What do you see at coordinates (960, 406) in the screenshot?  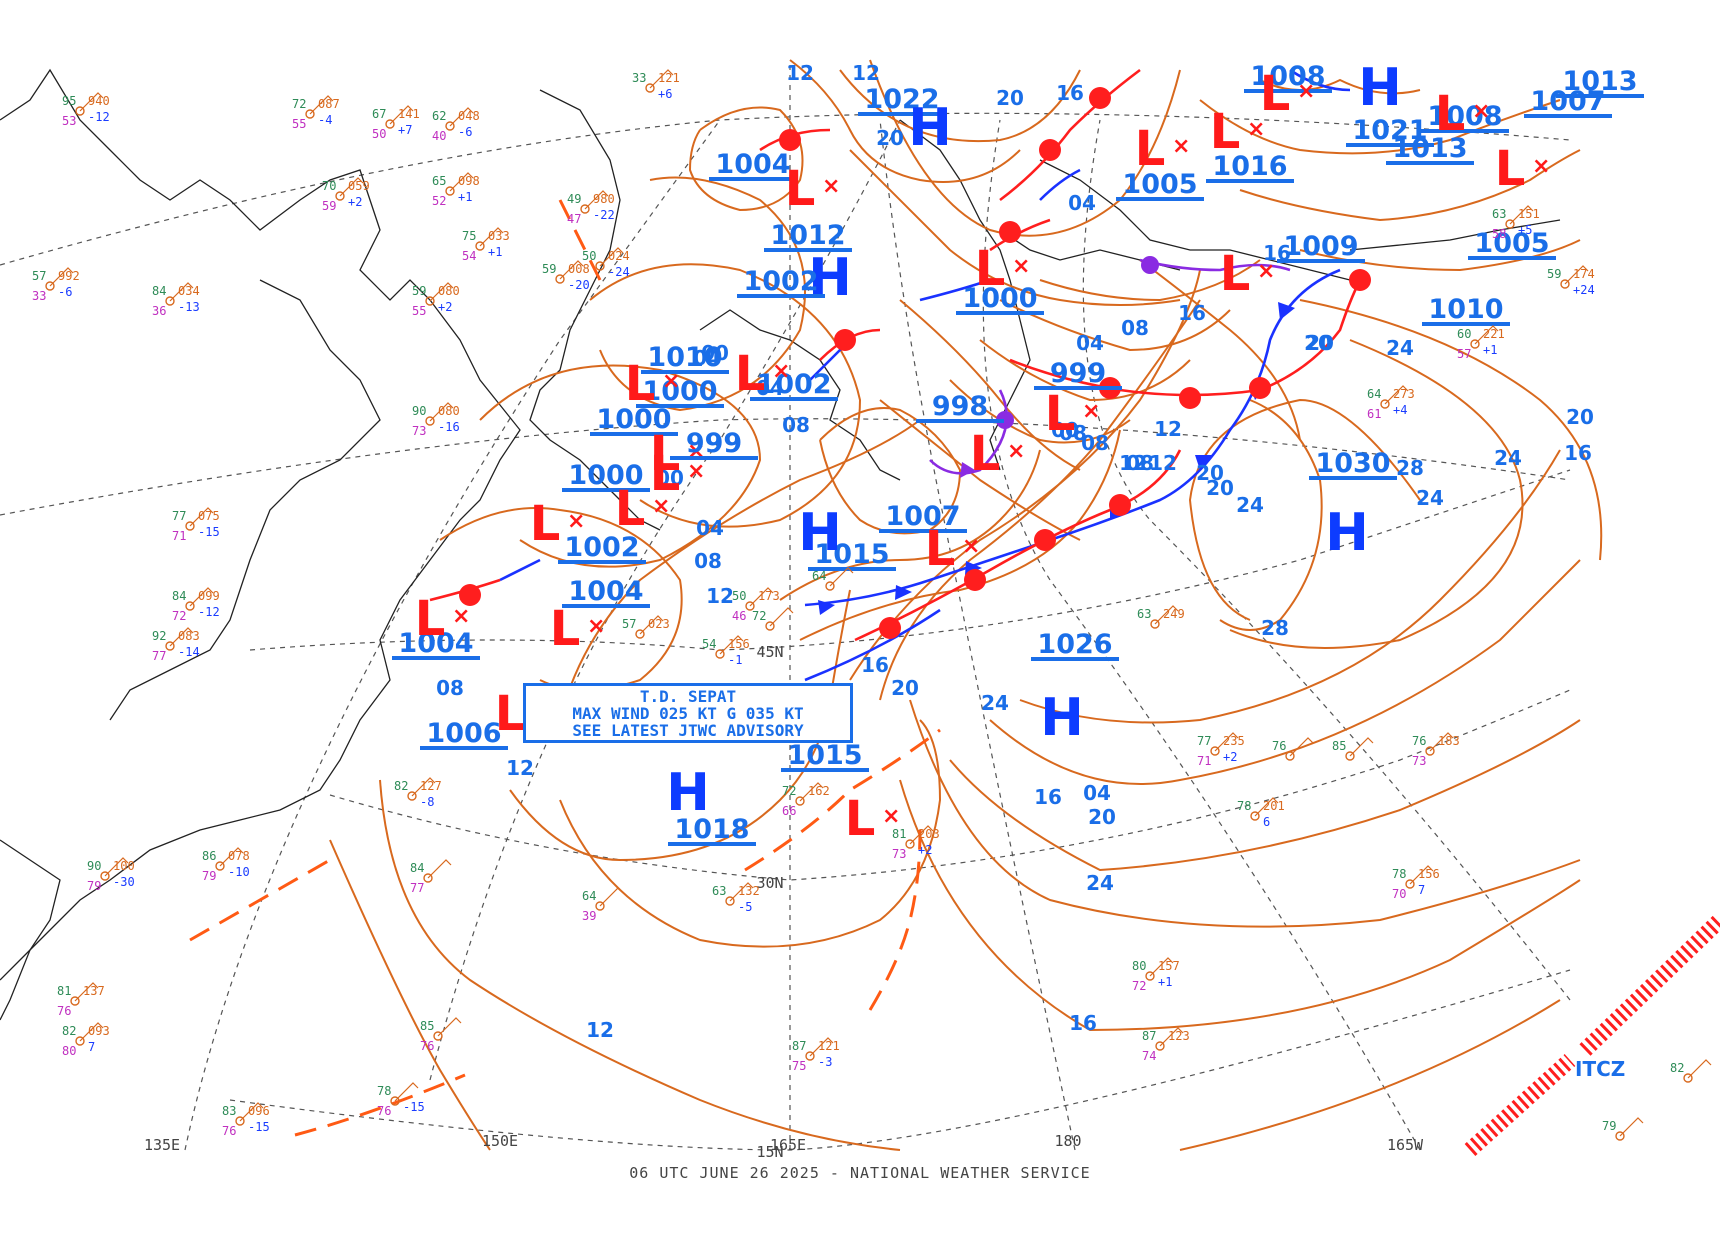 I see `pressure-value-p998: 998` at bounding box center [960, 406].